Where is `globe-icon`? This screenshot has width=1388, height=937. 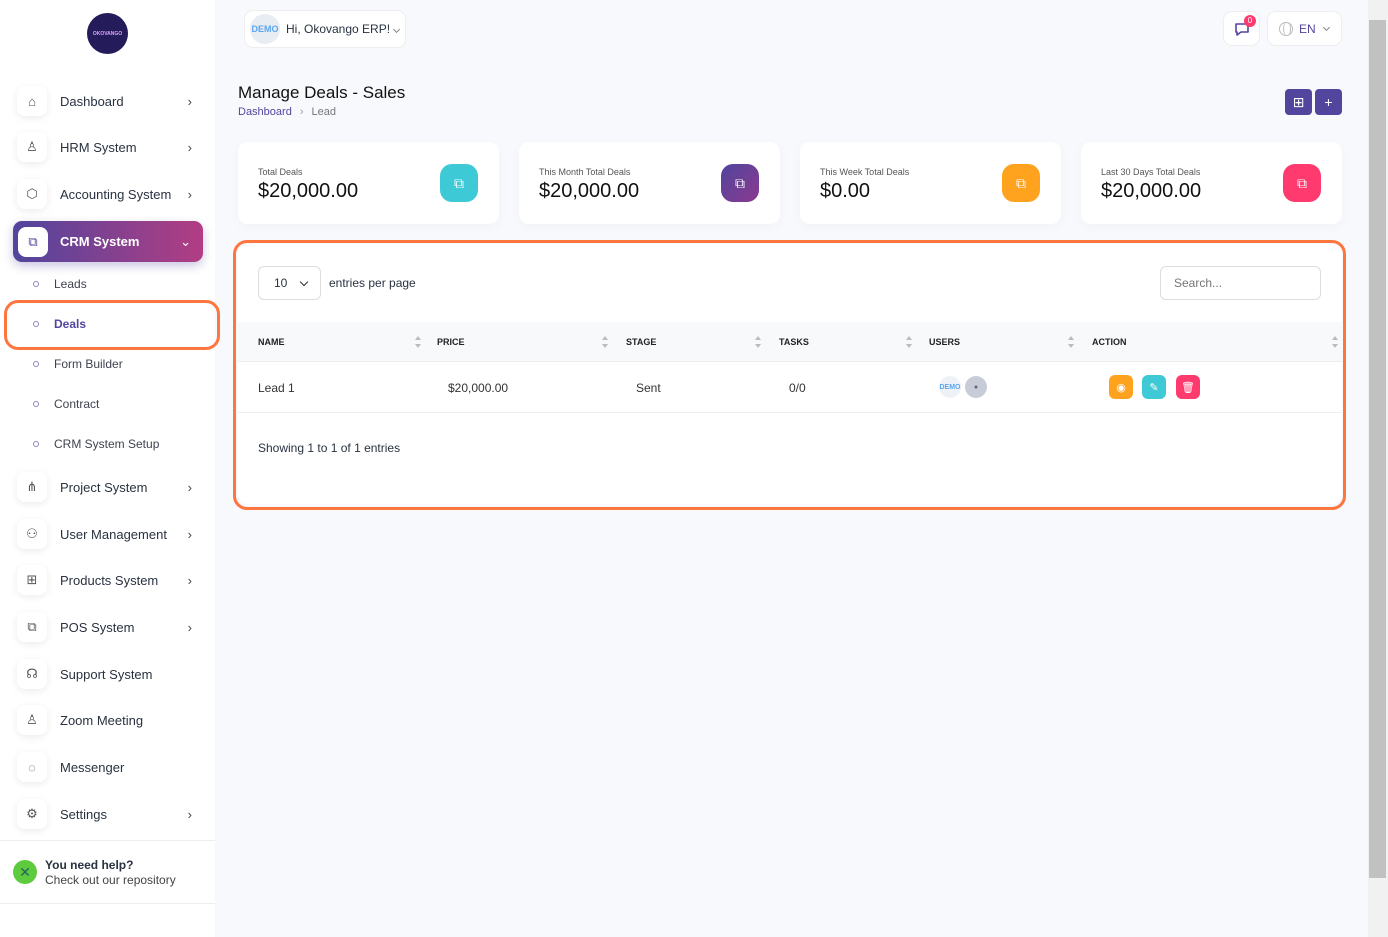 globe-icon is located at coordinates (1286, 28).